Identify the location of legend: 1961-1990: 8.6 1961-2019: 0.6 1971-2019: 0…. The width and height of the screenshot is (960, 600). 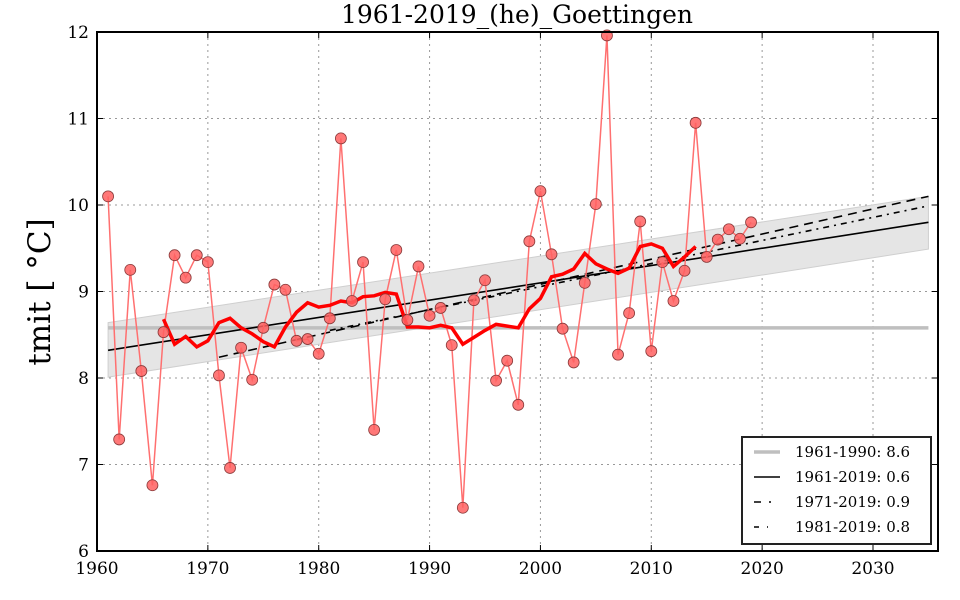
(836, 490).